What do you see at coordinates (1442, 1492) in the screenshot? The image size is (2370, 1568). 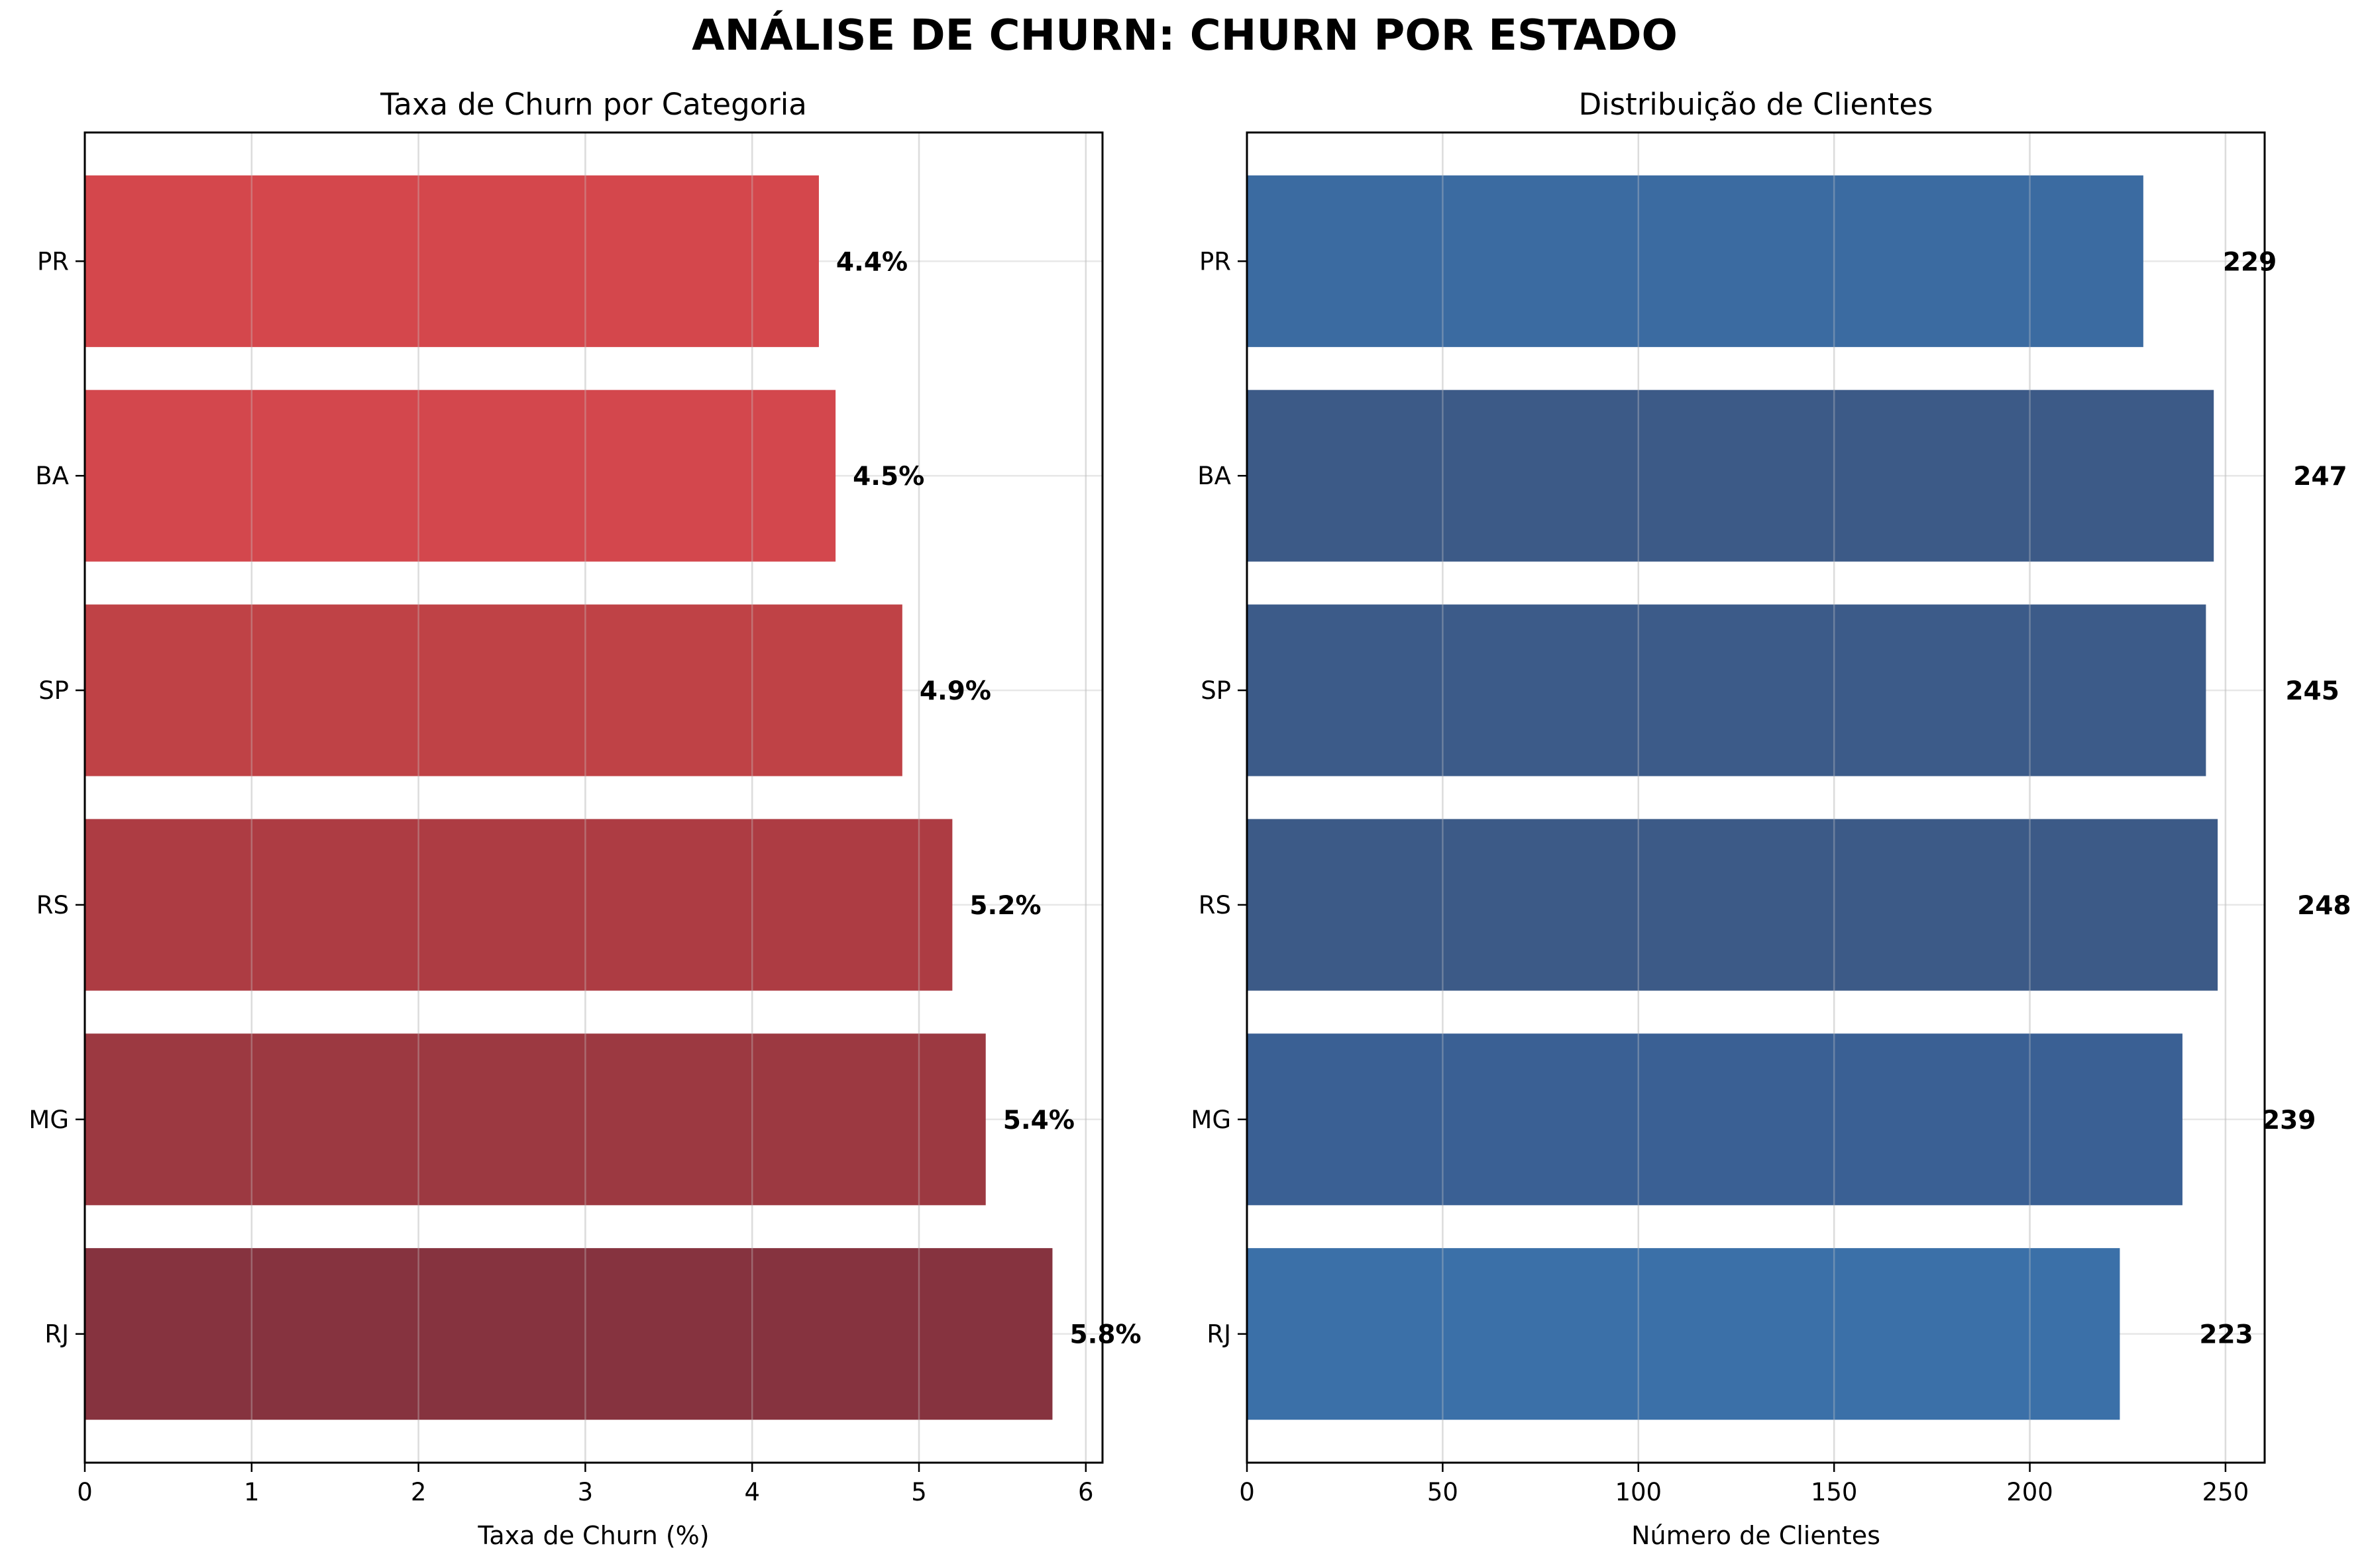 I see `x-tick-label: 50` at bounding box center [1442, 1492].